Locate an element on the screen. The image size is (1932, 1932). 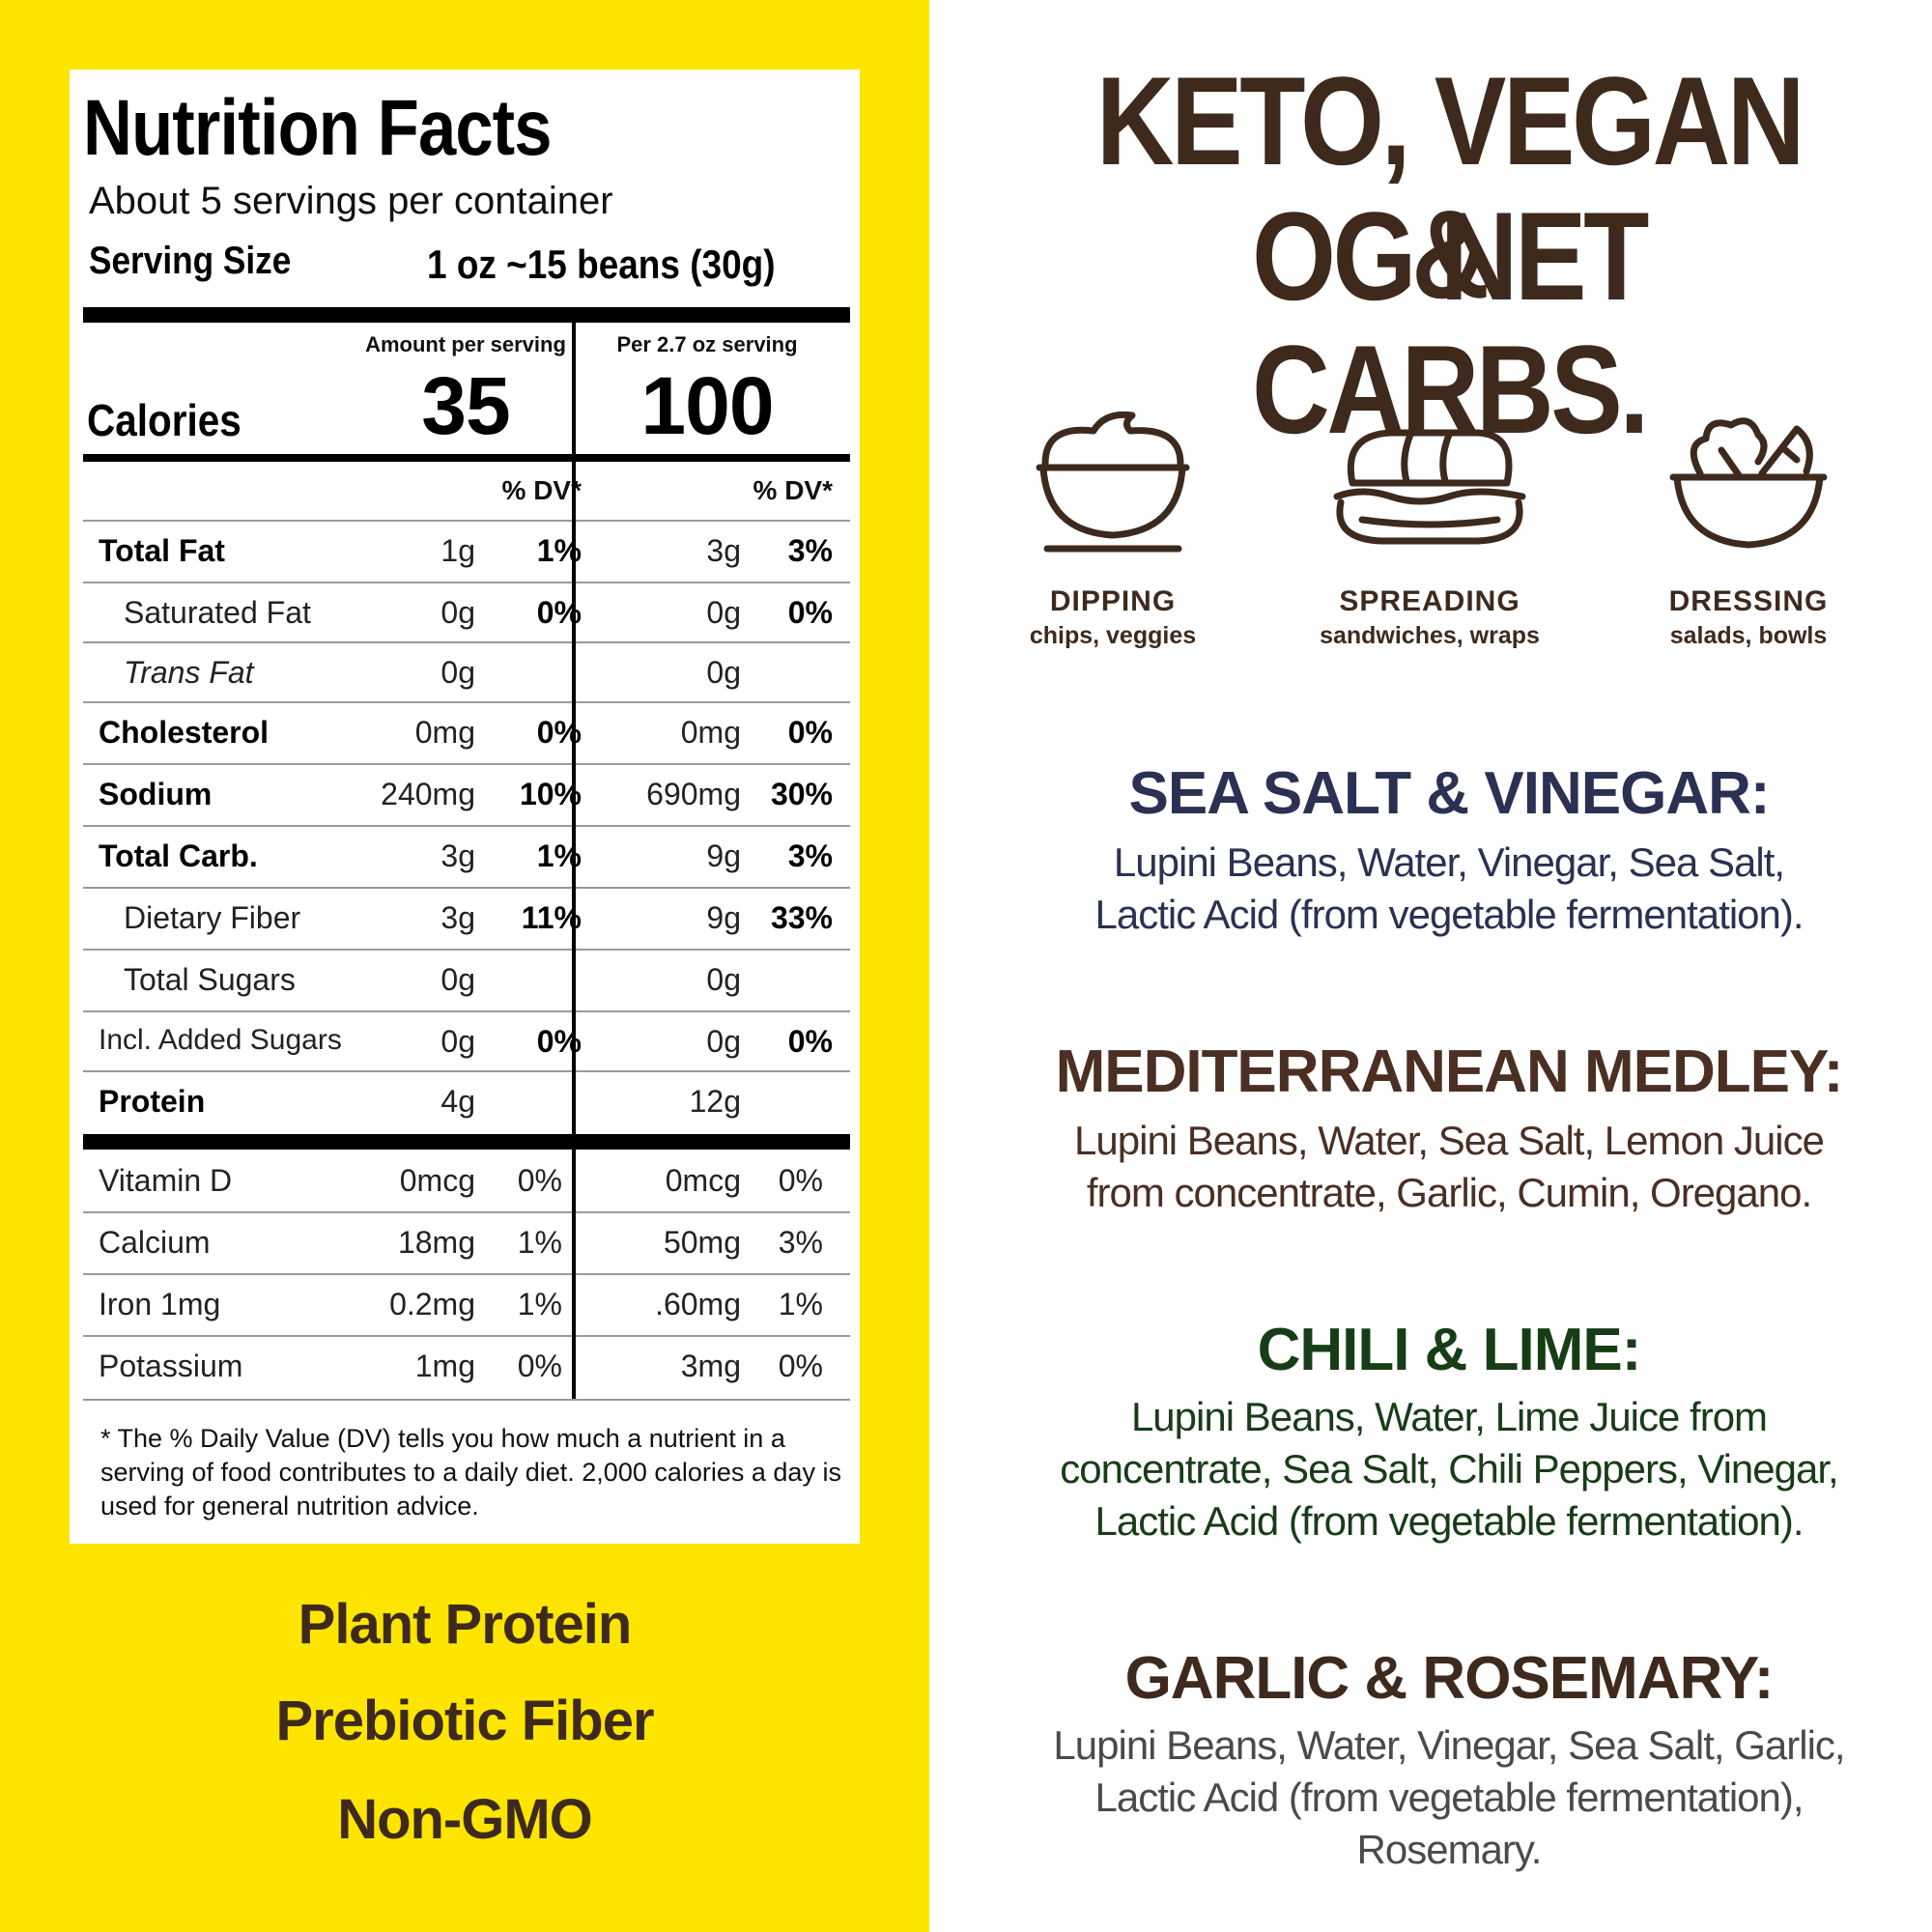
amount-per-serving: 18mg is located at coordinates (436, 1242).